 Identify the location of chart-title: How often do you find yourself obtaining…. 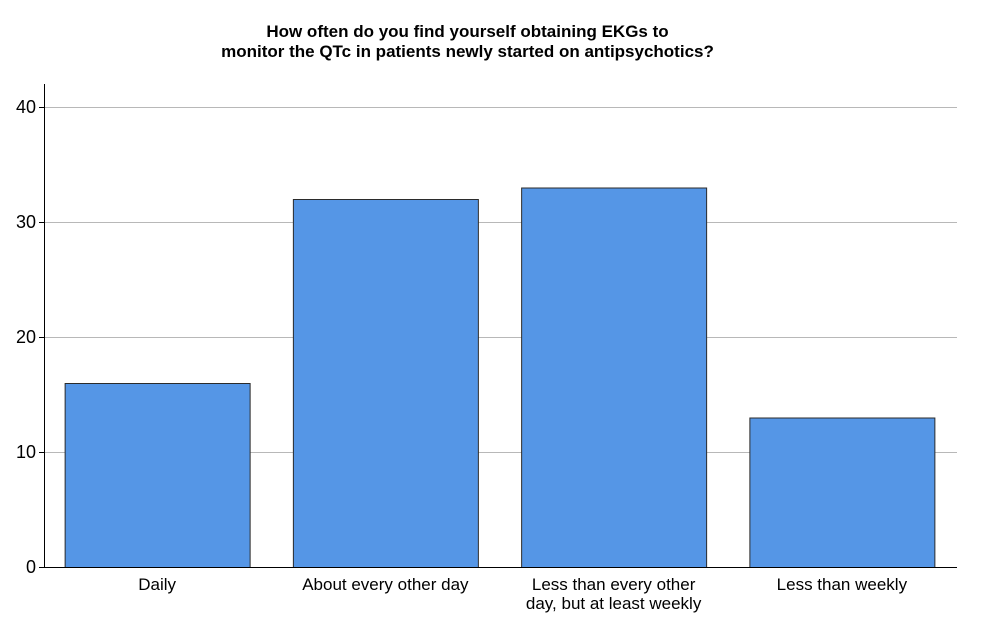
(467, 42).